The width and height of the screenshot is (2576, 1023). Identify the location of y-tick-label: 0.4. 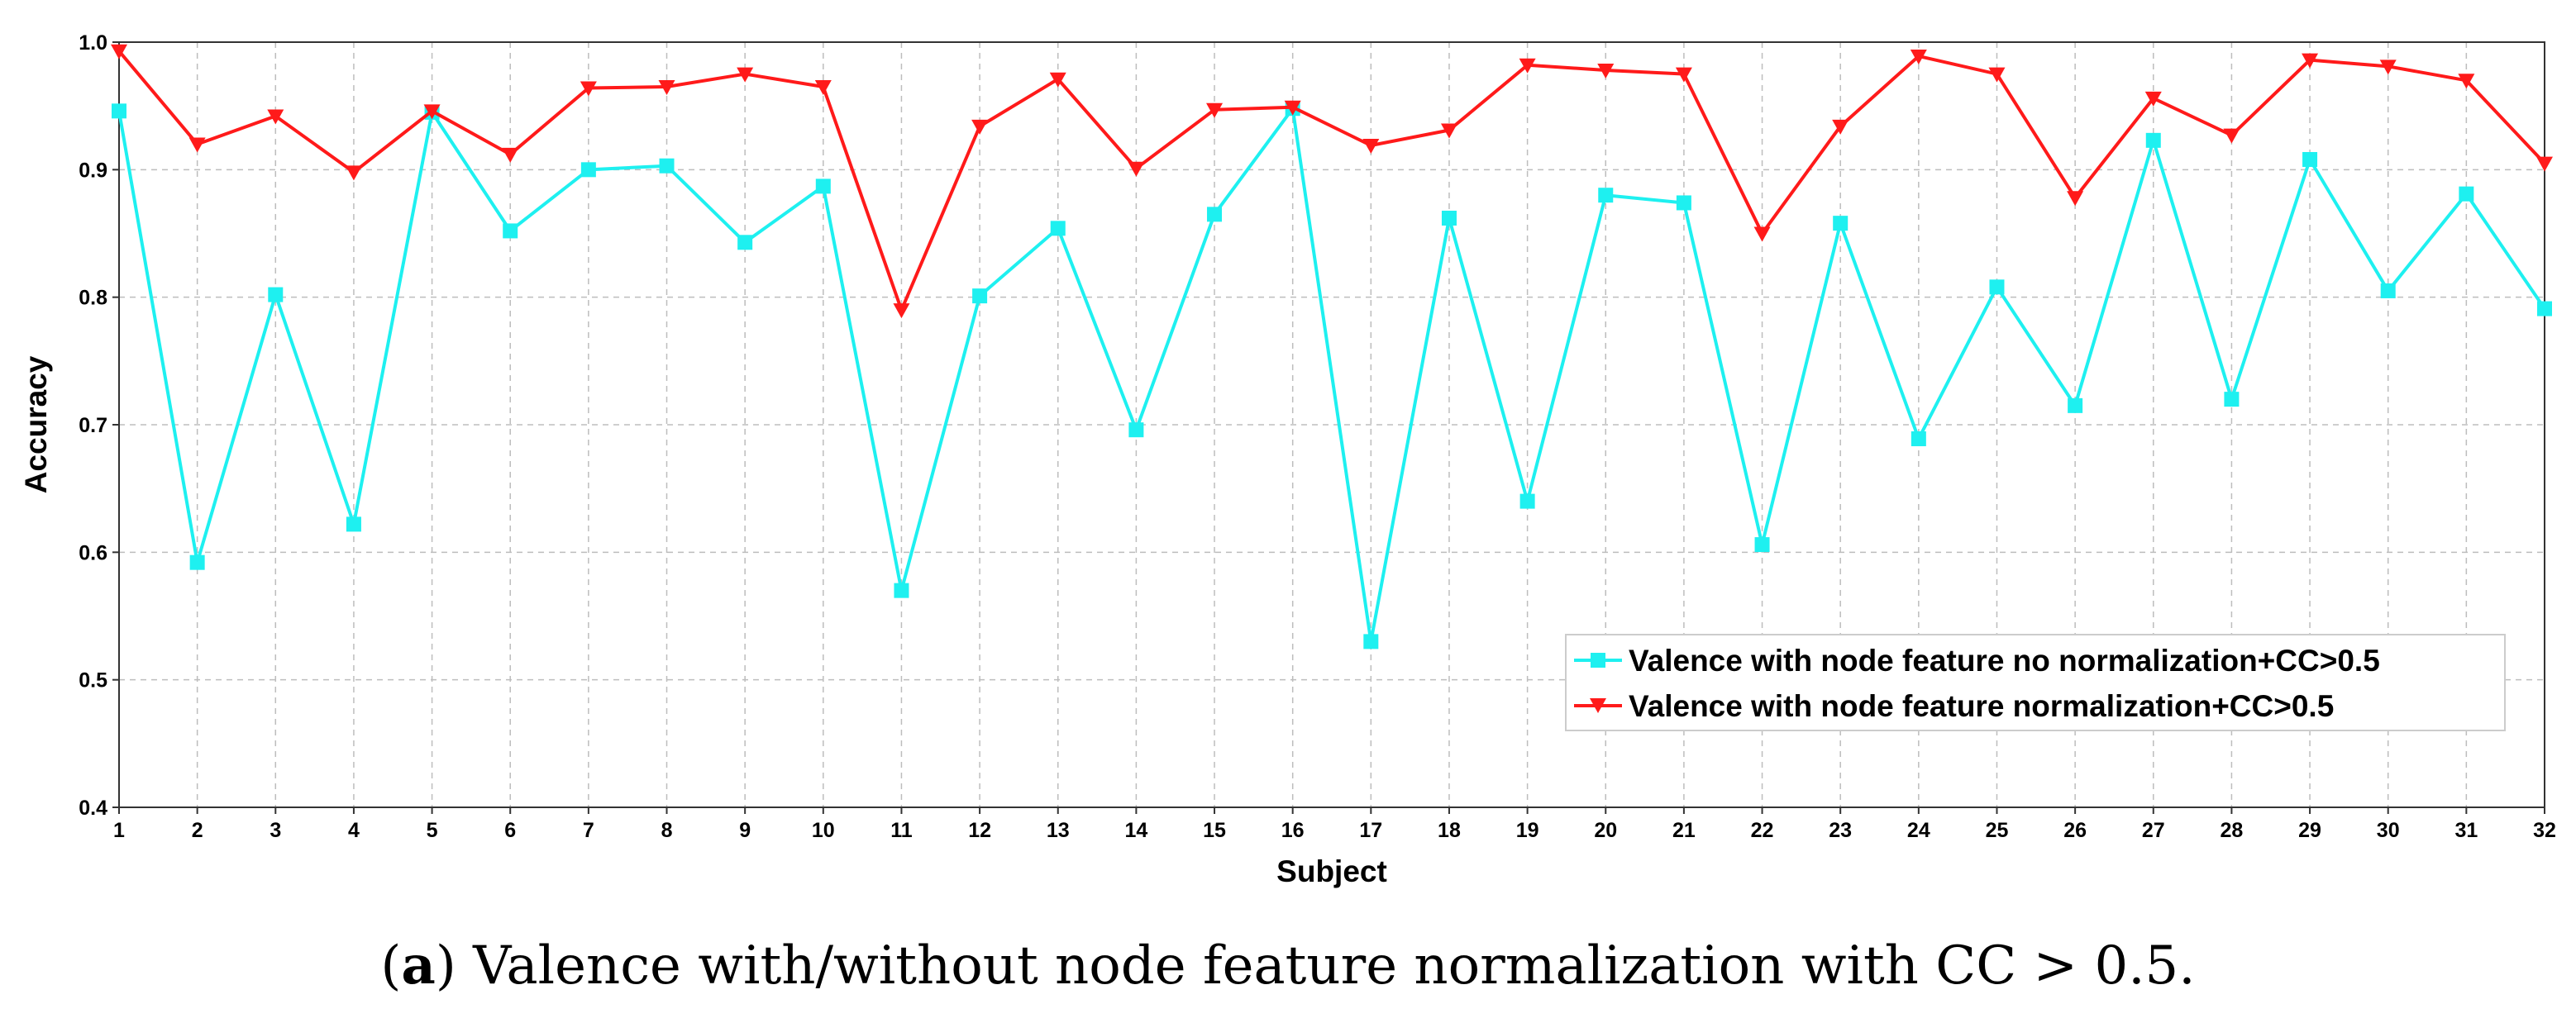
(93, 809).